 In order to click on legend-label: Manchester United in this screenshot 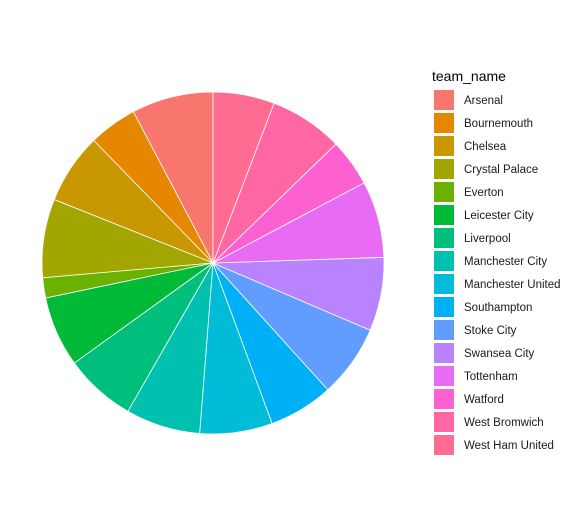, I will do `click(512, 285)`.